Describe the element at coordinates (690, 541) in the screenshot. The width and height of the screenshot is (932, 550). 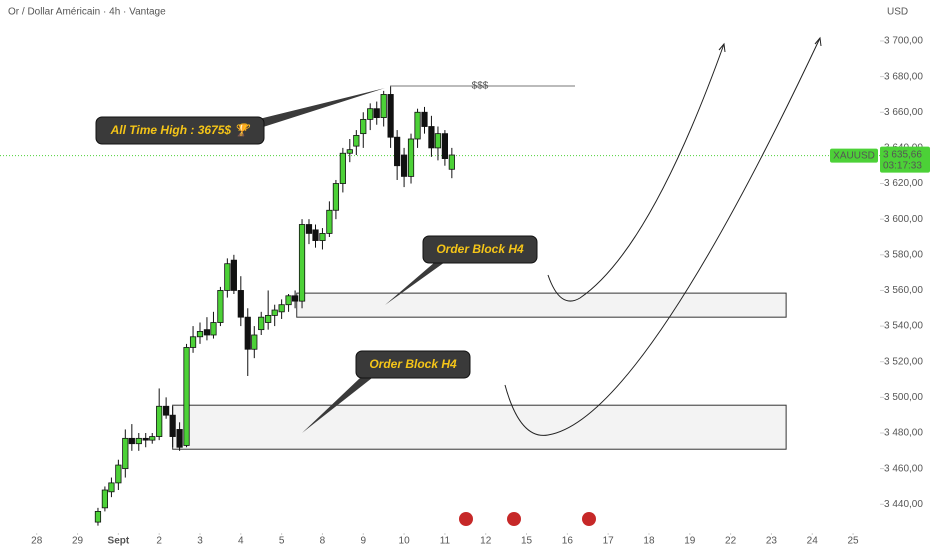
I see `x-tick-label: 19` at that location.